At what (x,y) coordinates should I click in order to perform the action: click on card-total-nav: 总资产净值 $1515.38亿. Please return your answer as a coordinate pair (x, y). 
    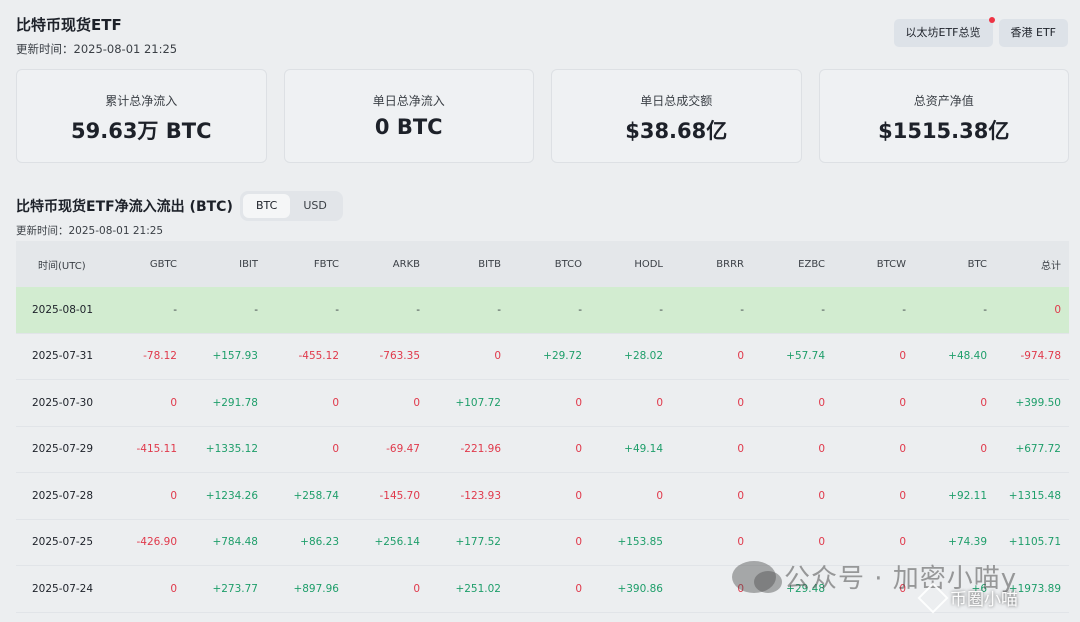
    Looking at the image, I should click on (943, 116).